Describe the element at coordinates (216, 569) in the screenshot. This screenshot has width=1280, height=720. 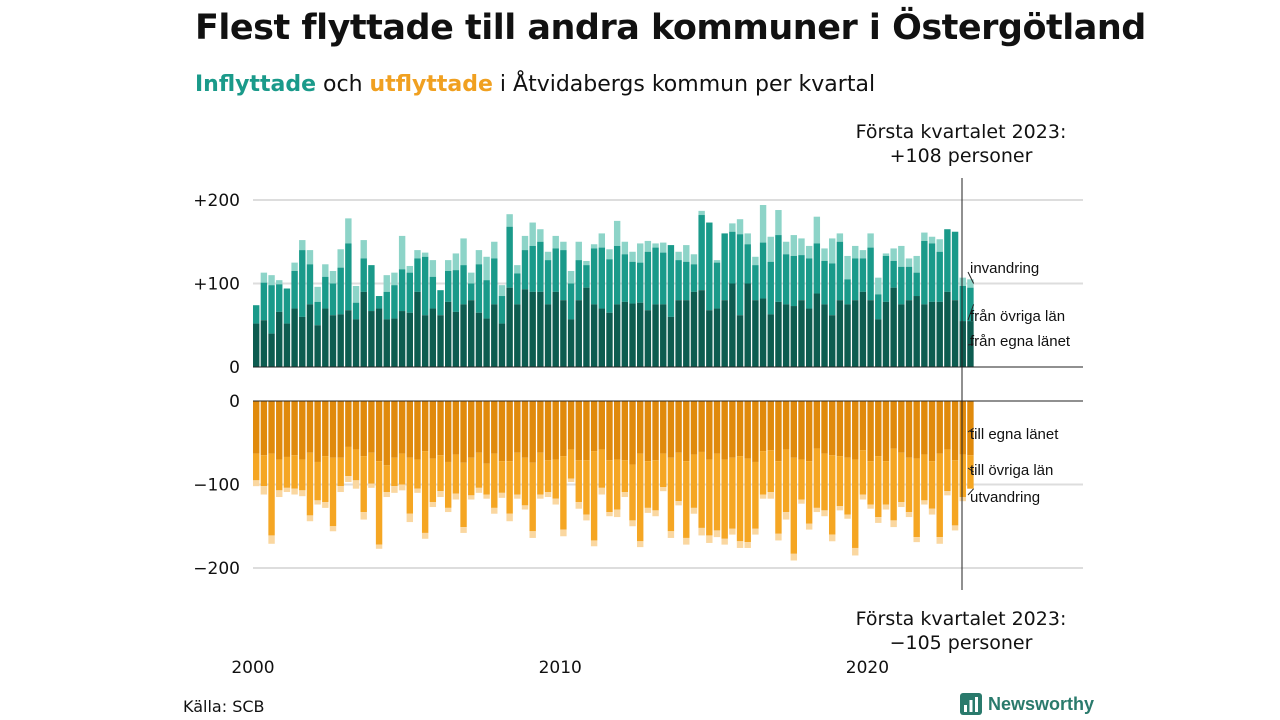
I see `y-tick-label: −200` at that location.